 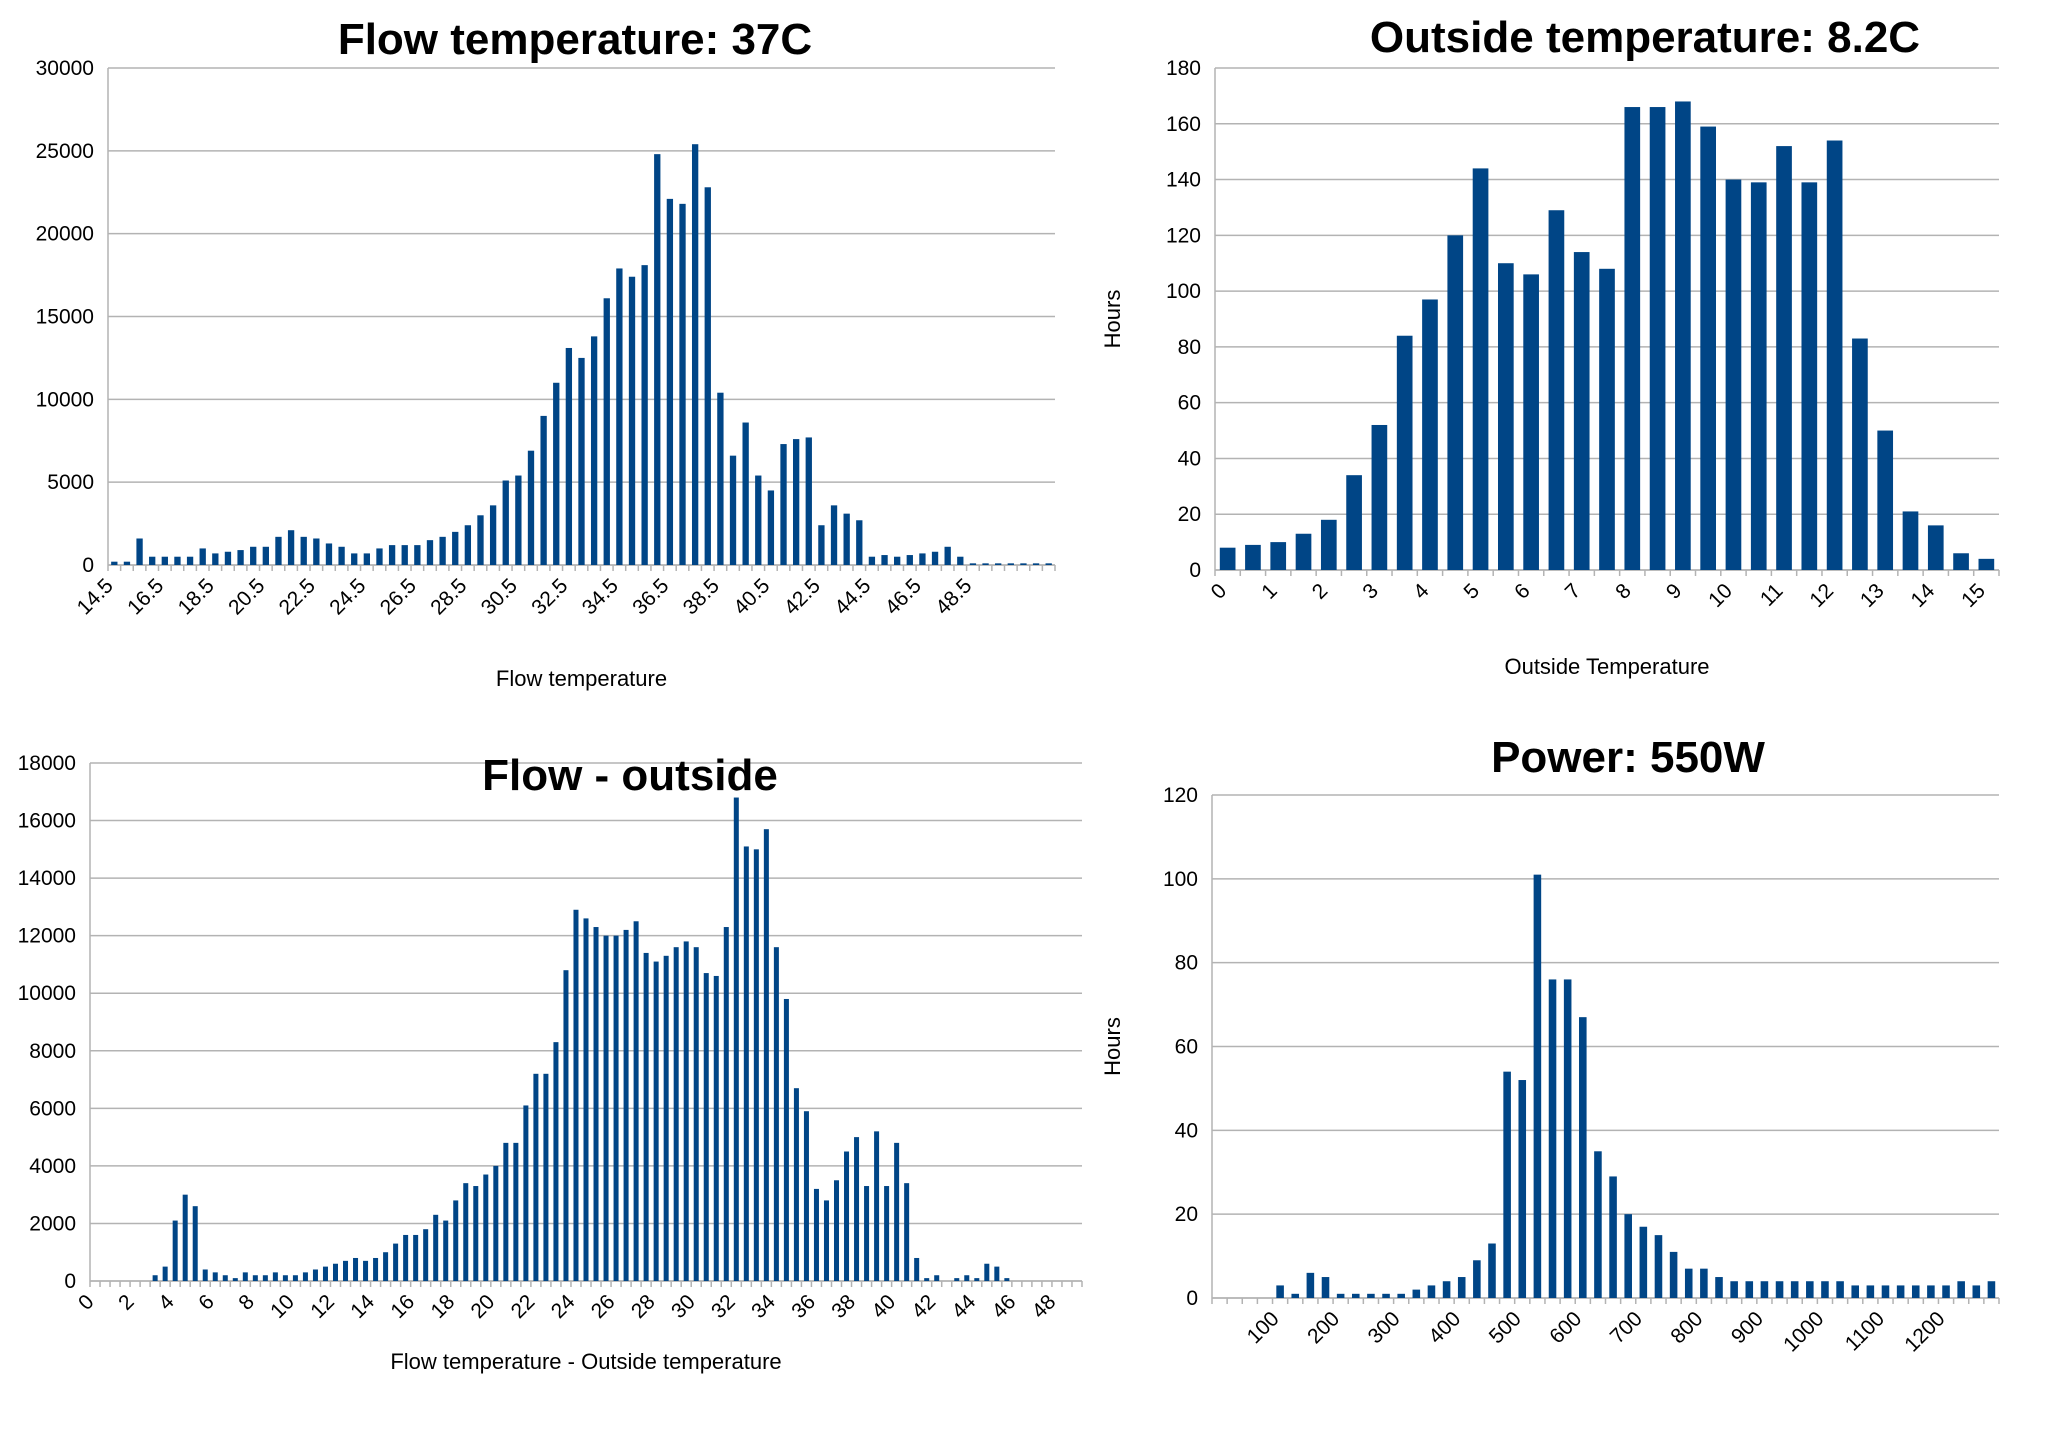 I want to click on y-tick-label: 120, so click(x=1183, y=235).